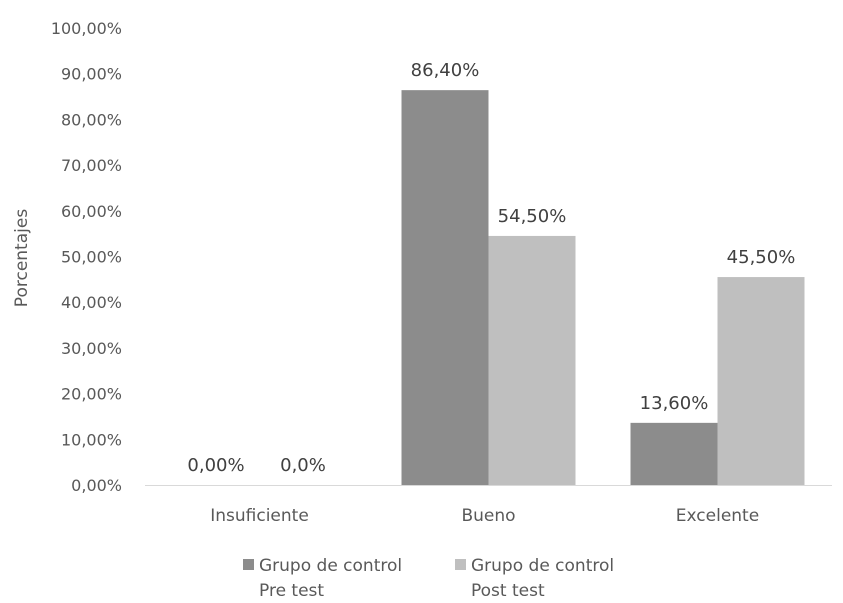 The height and width of the screenshot is (603, 843). I want to click on x-tick-label: Bueno, so click(488, 516).